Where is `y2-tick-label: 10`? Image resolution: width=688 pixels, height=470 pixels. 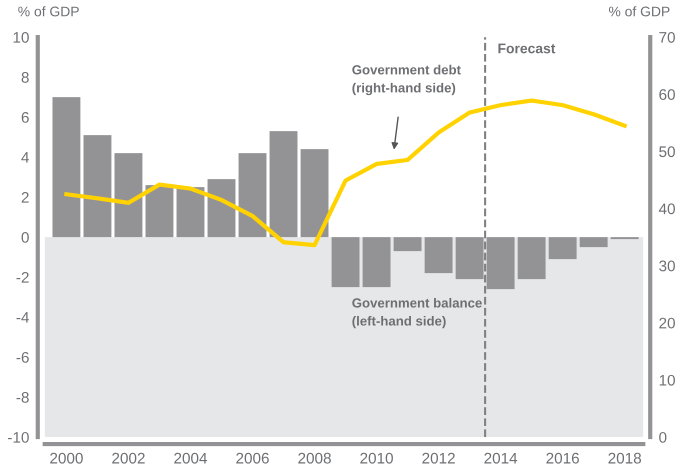
y2-tick-label: 10 is located at coordinates (667, 380).